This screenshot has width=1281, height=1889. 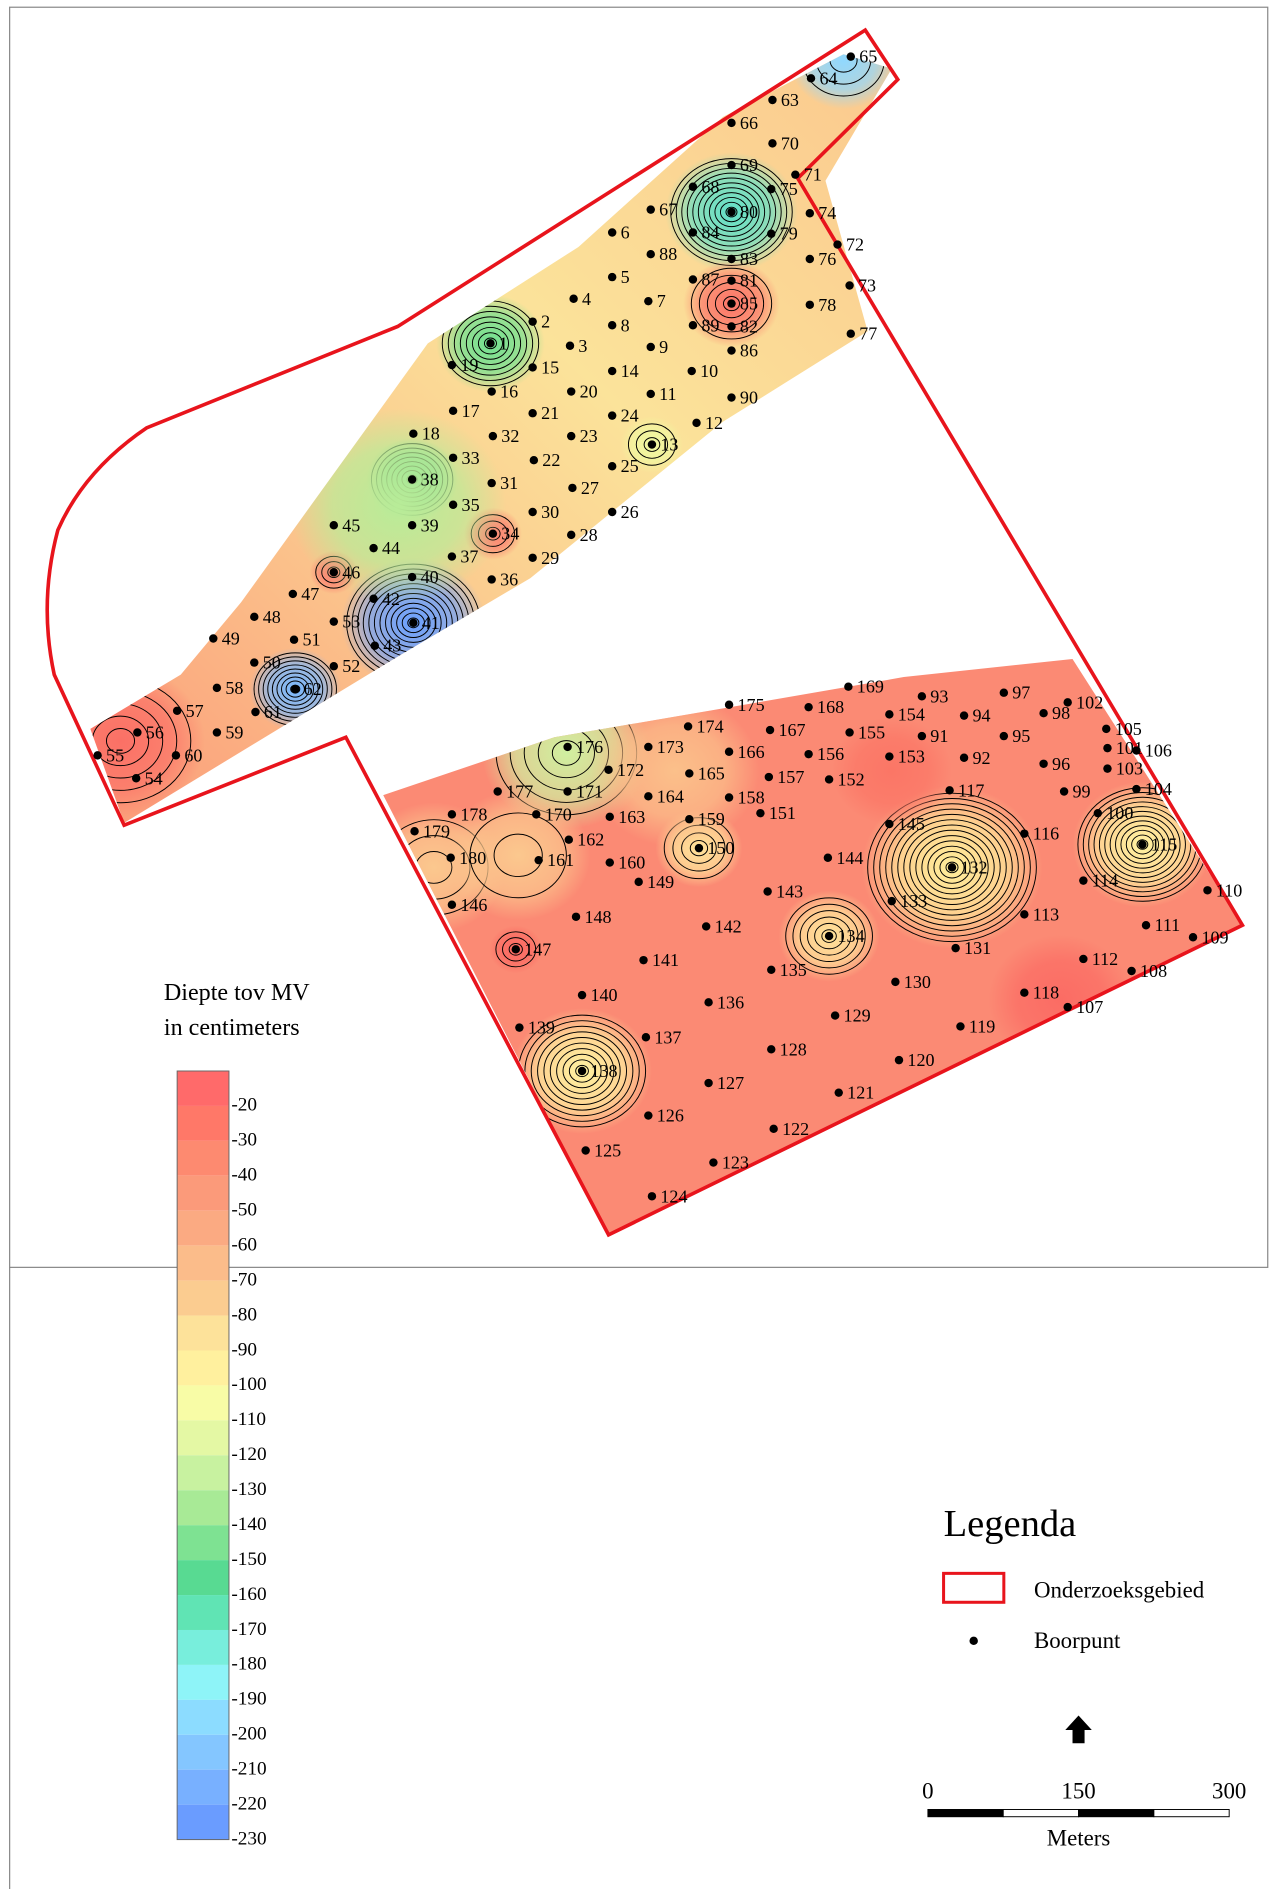 What do you see at coordinates (625, 277) in the screenshot?
I see `borehole-label: 5` at bounding box center [625, 277].